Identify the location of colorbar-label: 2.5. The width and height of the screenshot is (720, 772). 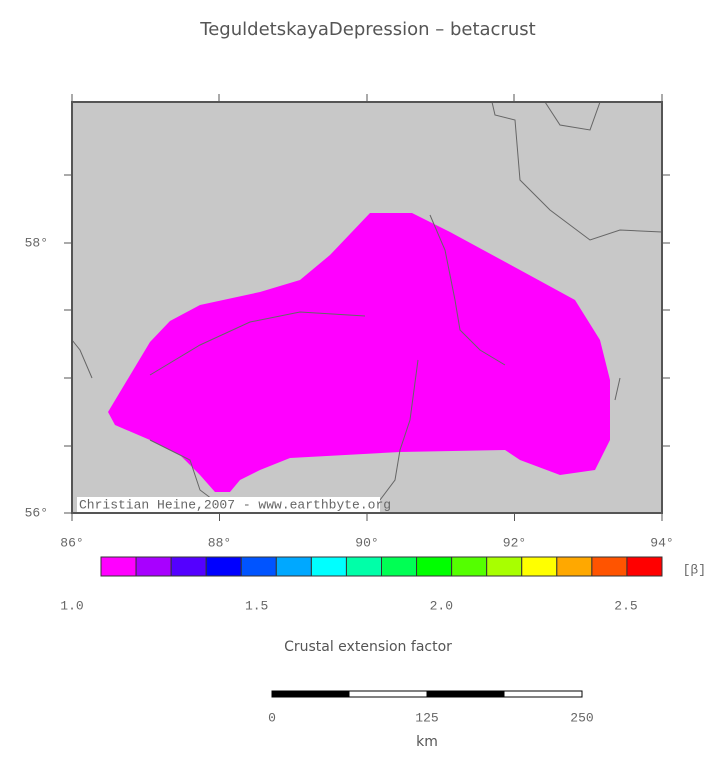
(625, 605).